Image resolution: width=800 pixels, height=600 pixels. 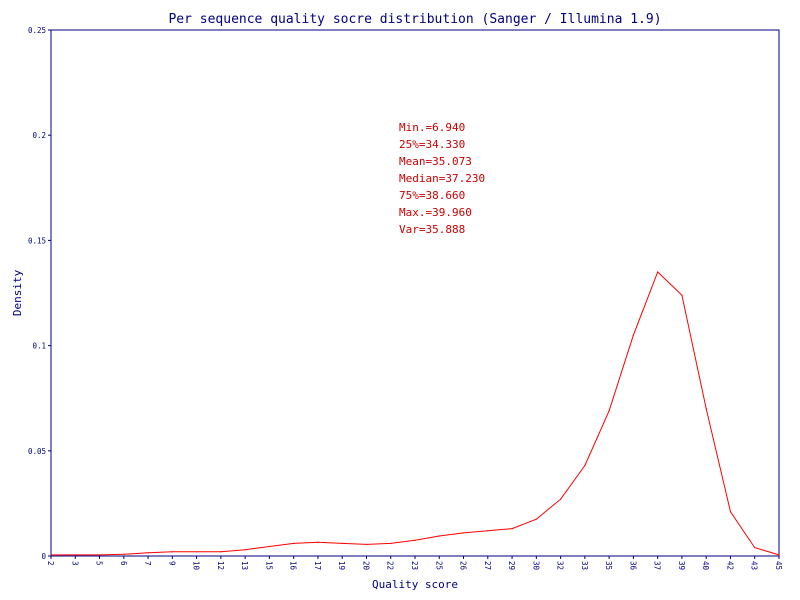 I want to click on x-tick-label: 7, so click(x=147, y=563).